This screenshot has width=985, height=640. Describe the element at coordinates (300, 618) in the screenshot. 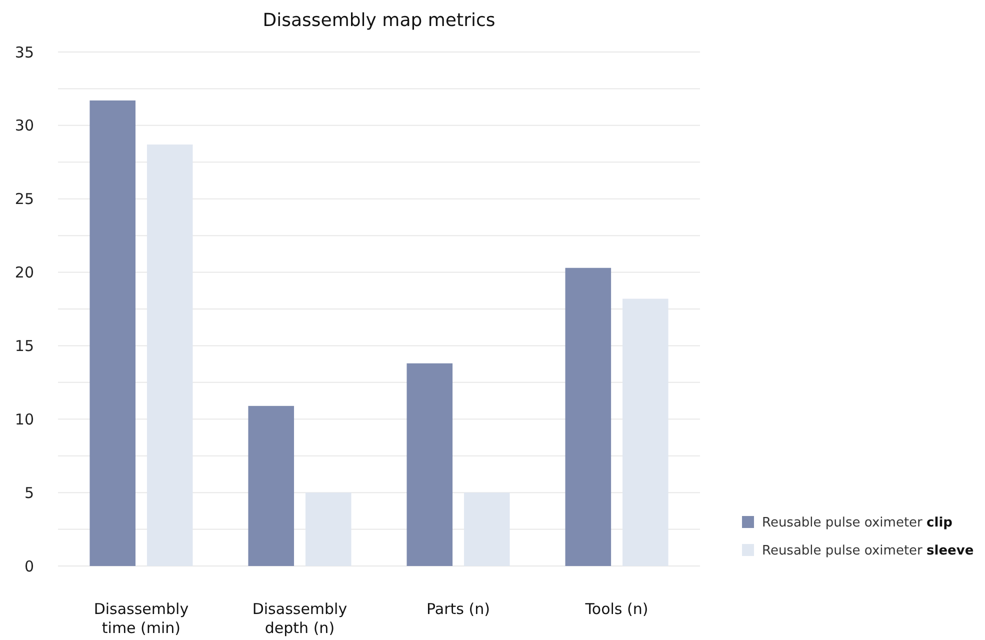

I see `x-tick-label: Disassembly depth (n)` at that location.